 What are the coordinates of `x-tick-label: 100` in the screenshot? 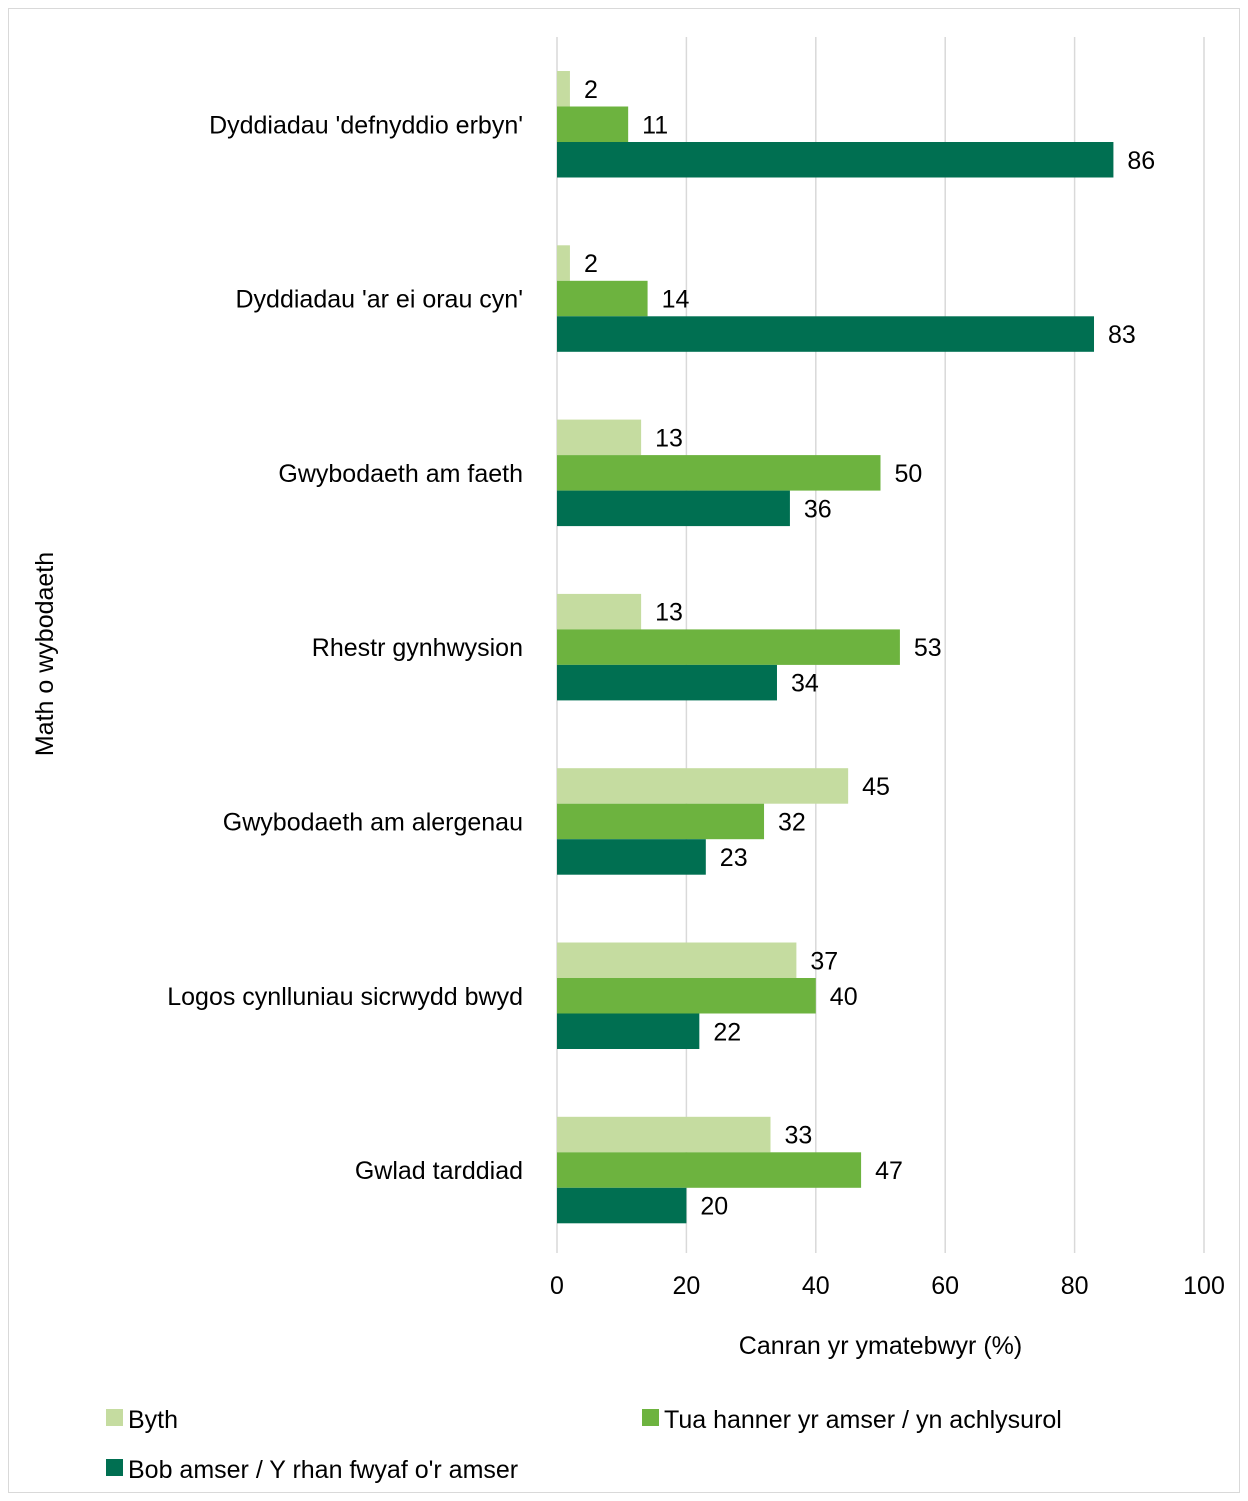 It's located at (1204, 1286).